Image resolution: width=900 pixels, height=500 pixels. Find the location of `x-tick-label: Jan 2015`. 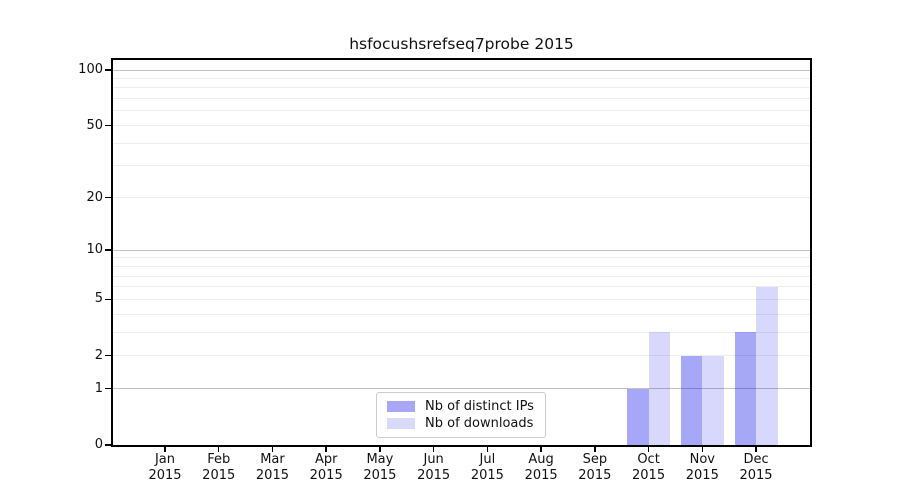

x-tick-label: Jan 2015 is located at coordinates (165, 467).